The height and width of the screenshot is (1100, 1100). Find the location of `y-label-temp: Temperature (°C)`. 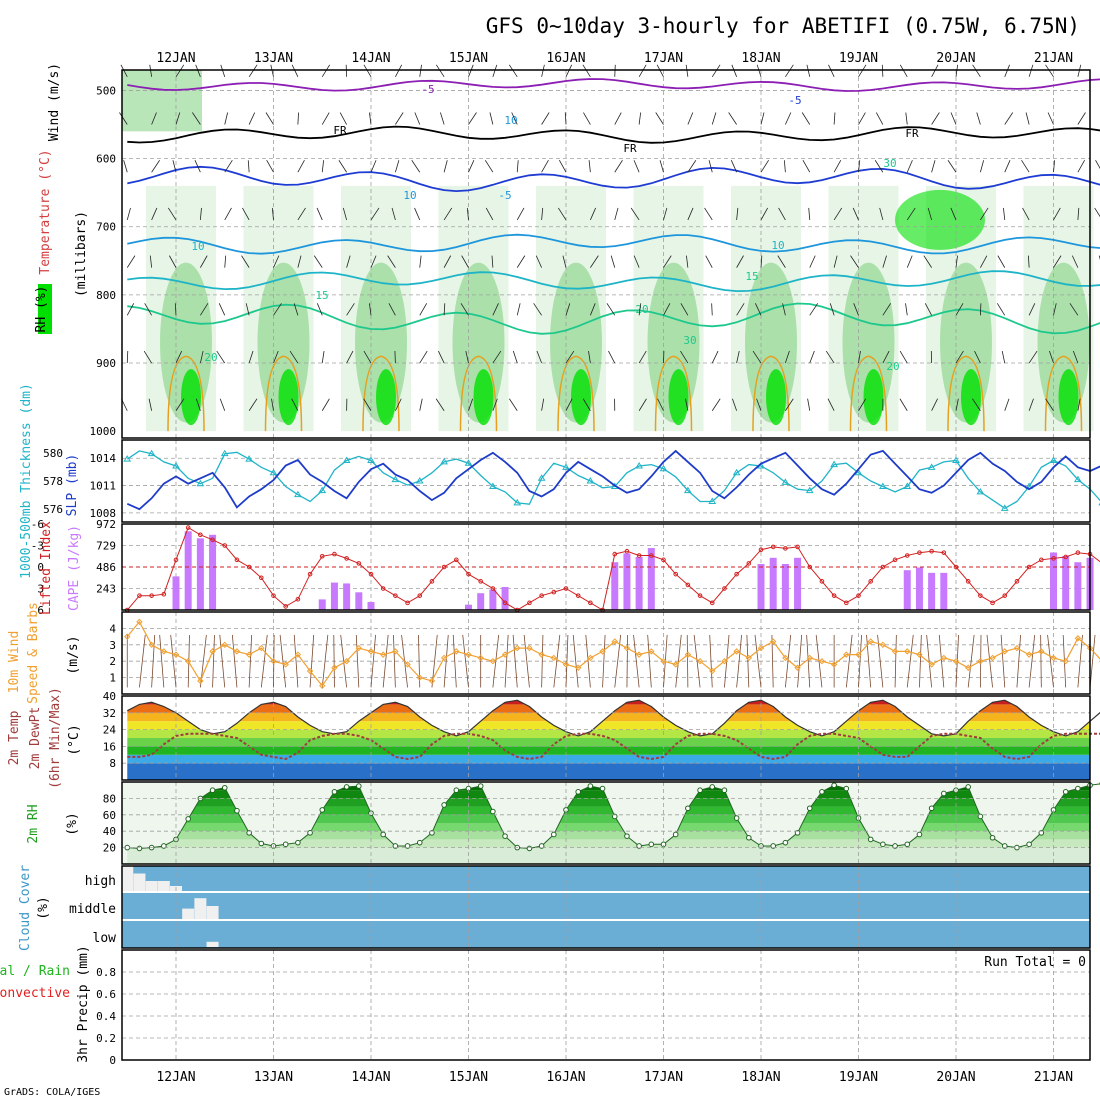

y-label-temp: Temperature (°C) is located at coordinates (45, 211).